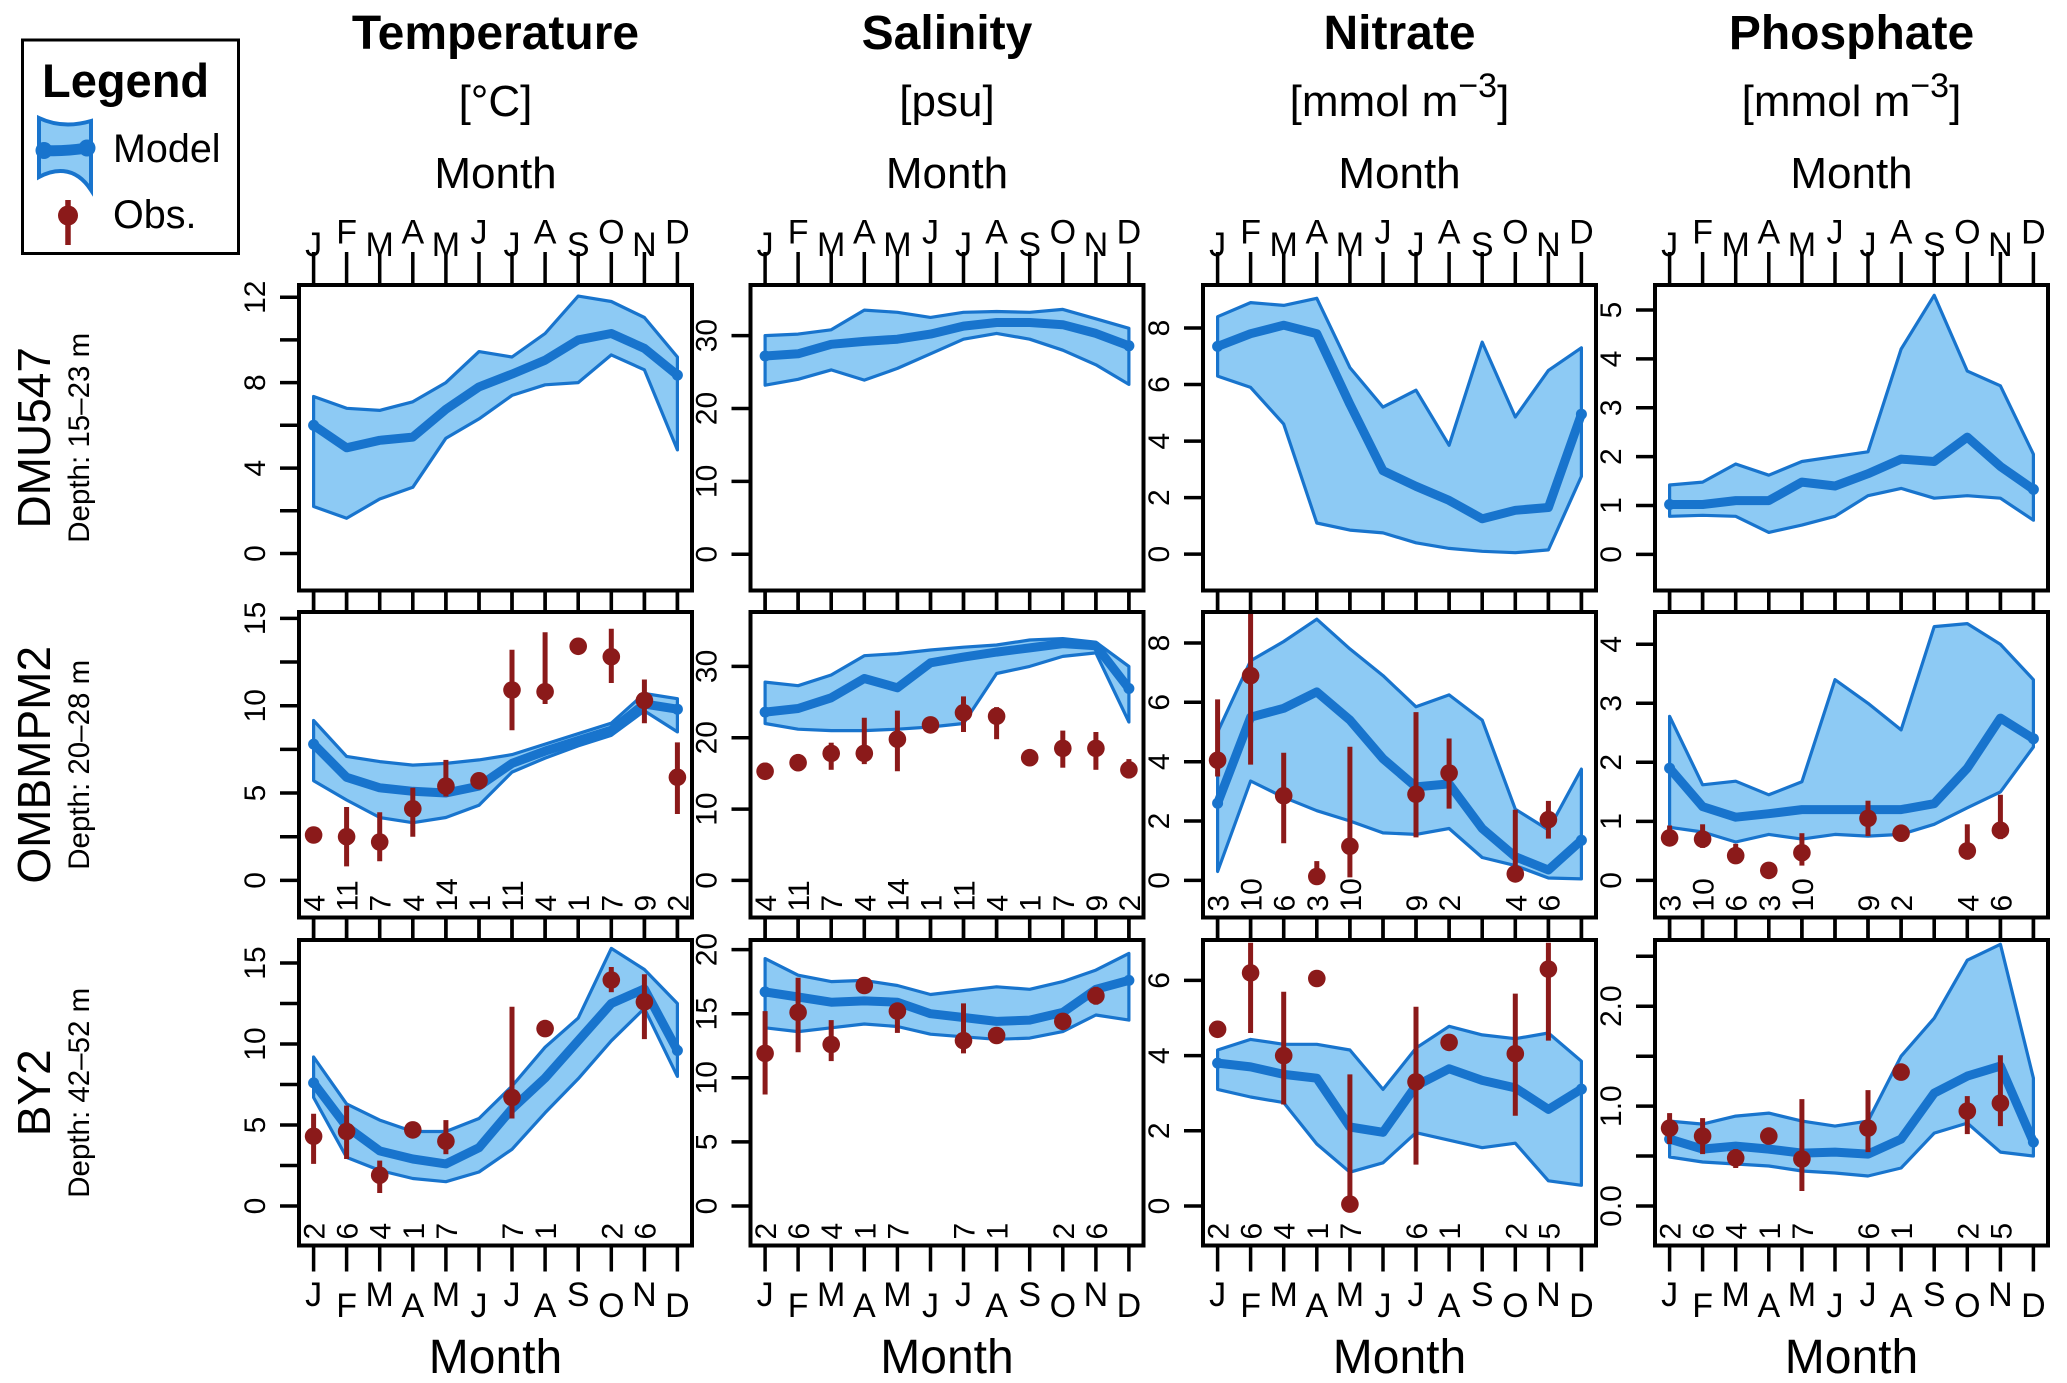  What do you see at coordinates (496, 101) in the screenshot?
I see `svg-text: [°C]` at bounding box center [496, 101].